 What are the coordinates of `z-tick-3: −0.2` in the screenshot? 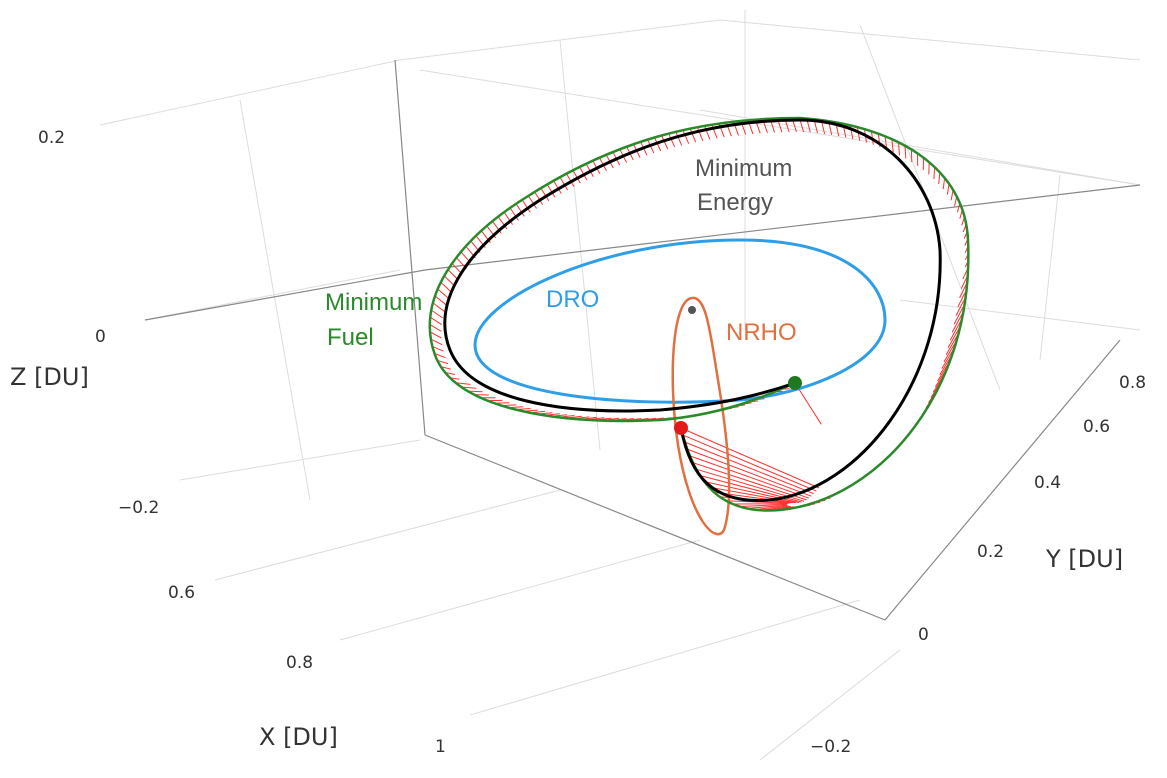 It's located at (138, 508).